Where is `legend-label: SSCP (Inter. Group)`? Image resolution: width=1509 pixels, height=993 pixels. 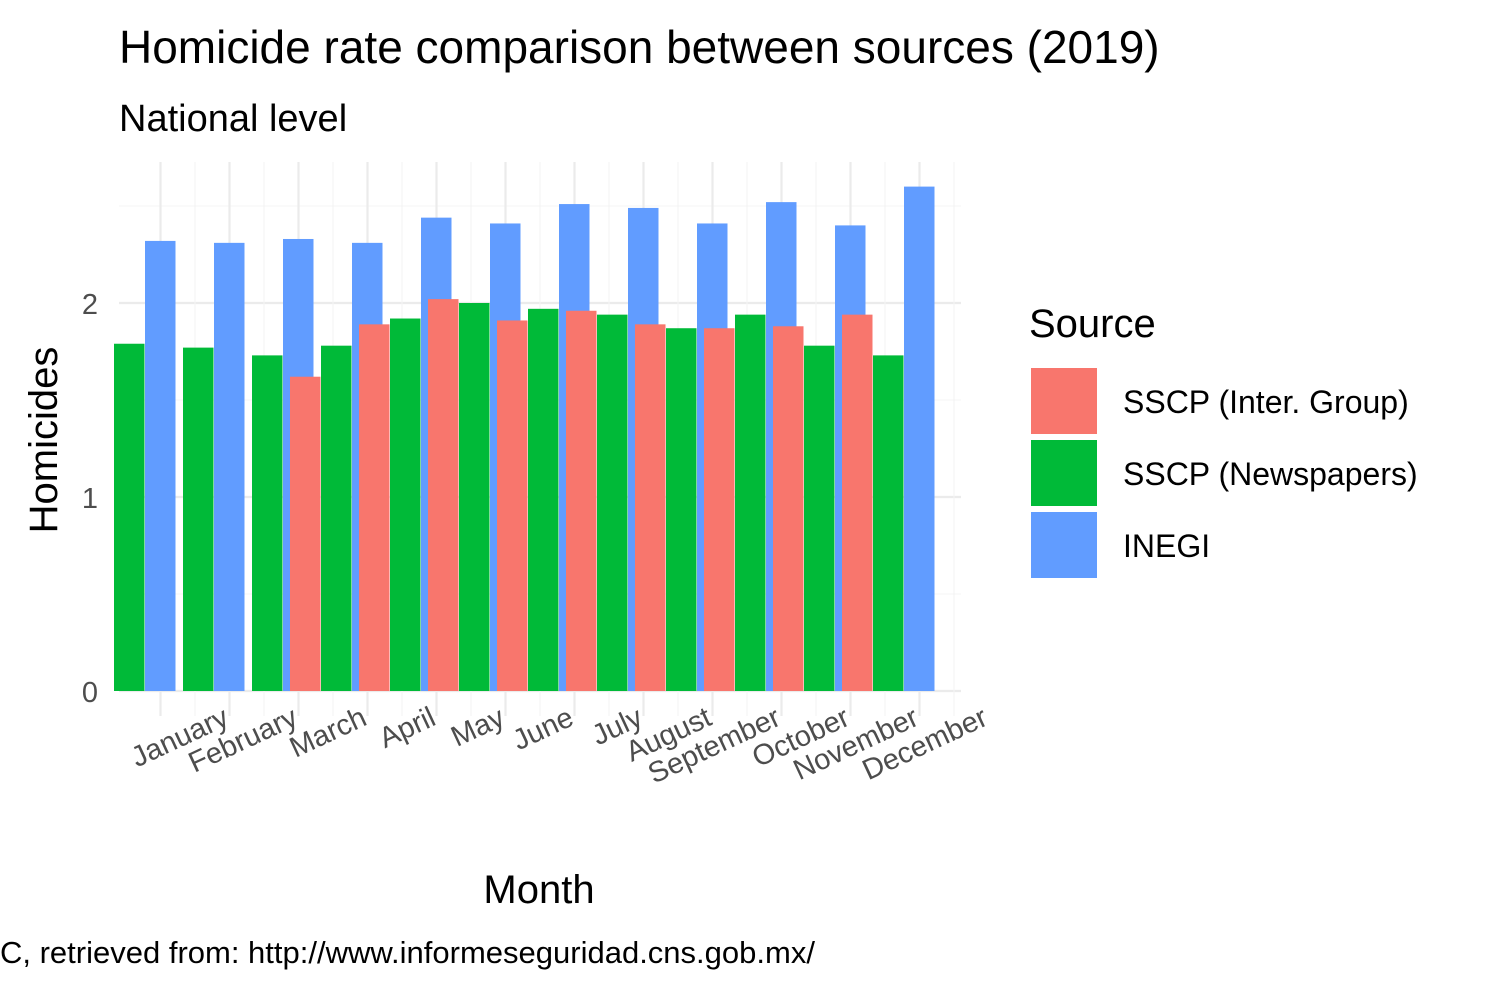
legend-label: SSCP (Inter. Group) is located at coordinates (1266, 402).